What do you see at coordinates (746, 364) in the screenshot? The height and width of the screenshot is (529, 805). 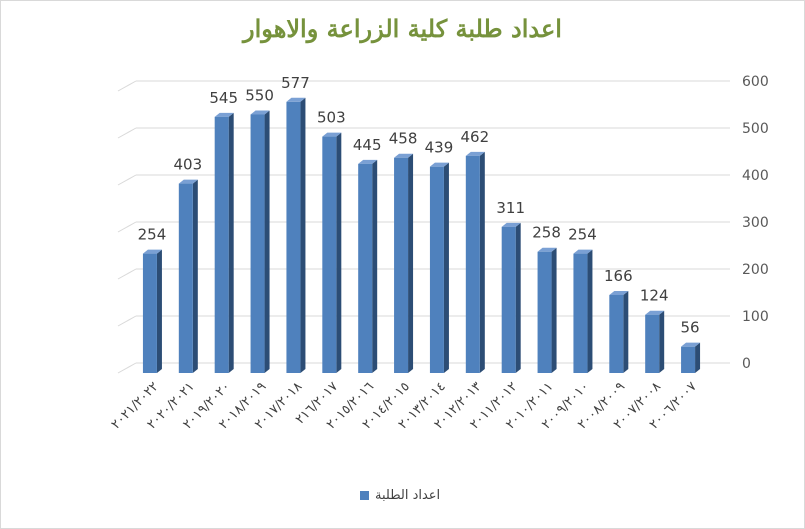 I see `y-tick-label: 0` at bounding box center [746, 364].